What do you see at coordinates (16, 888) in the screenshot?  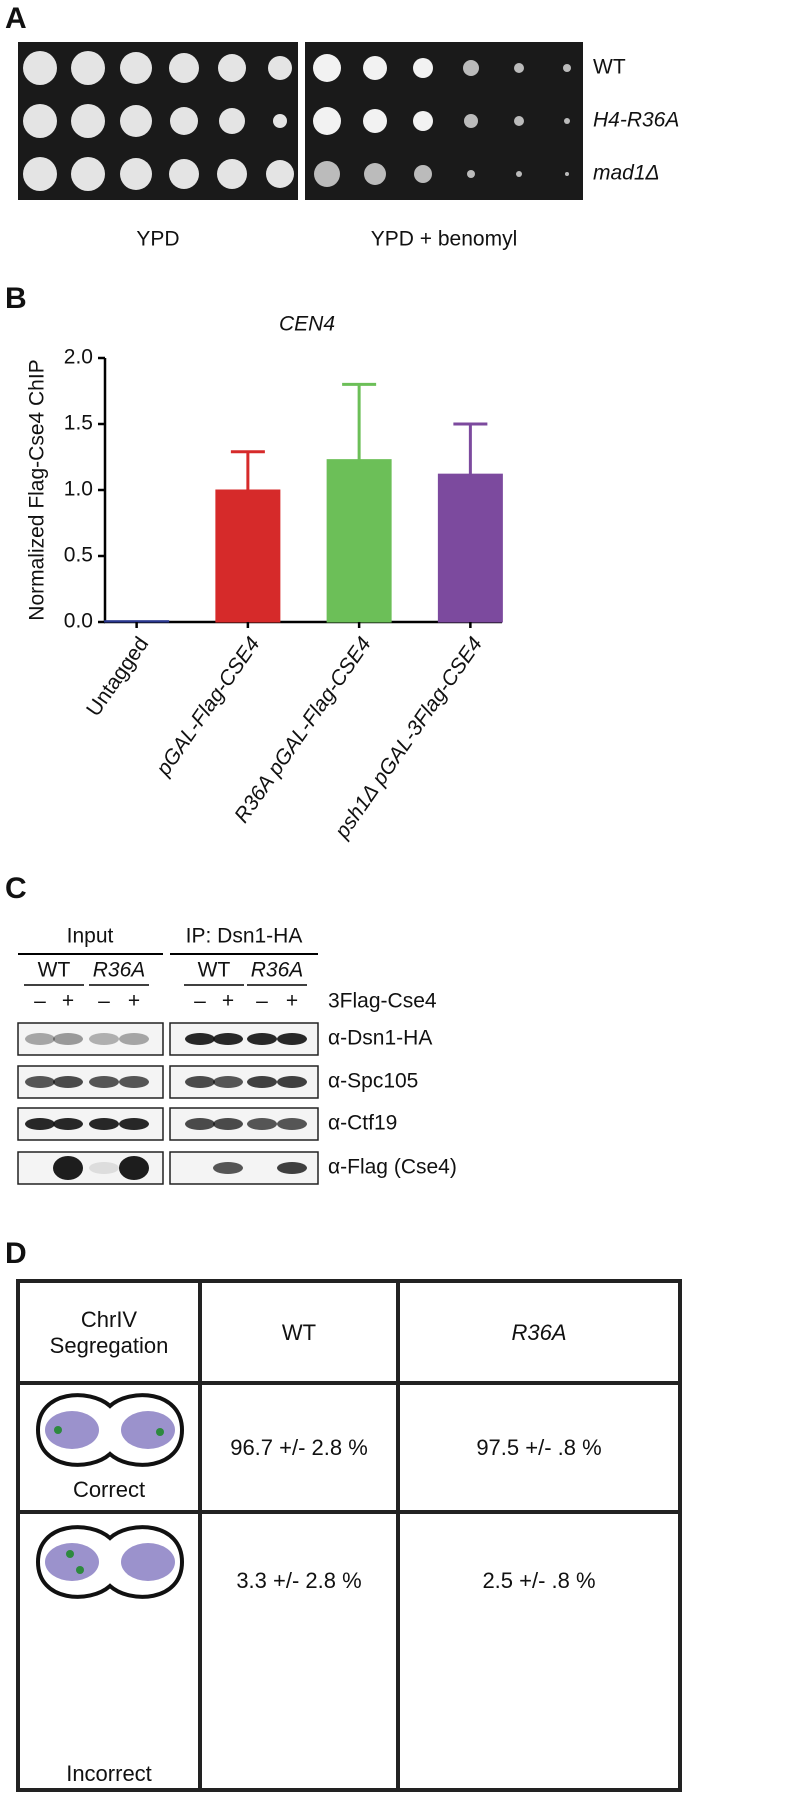 I see `panel-label: C` at bounding box center [16, 888].